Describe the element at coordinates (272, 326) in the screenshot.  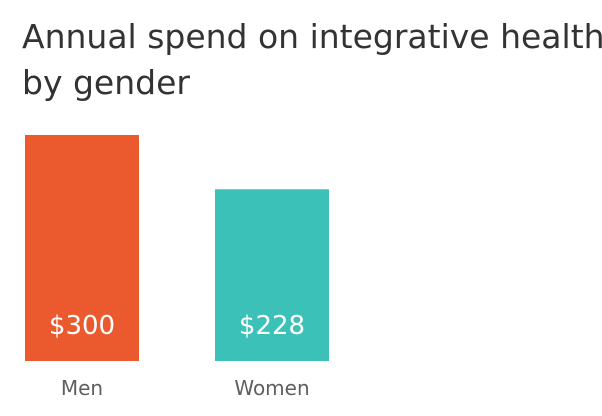
I see `bar-value-label-women: $228` at that location.